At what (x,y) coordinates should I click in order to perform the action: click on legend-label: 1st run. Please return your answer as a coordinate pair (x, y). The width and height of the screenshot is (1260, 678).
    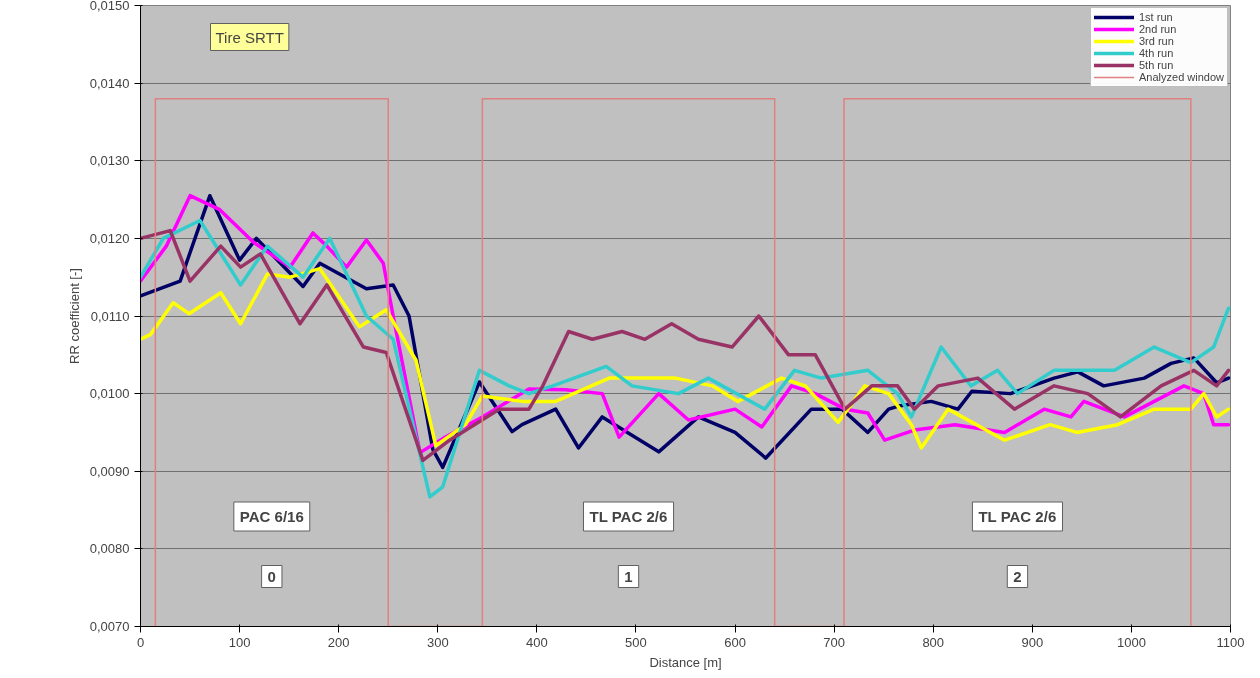
    Looking at the image, I should click on (1156, 17).